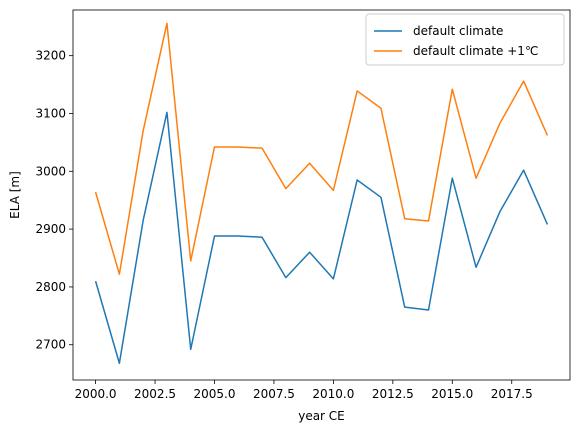 The width and height of the screenshot is (580, 432). What do you see at coordinates (393, 394) in the screenshot?
I see `x-tick-label: 2012.5` at bounding box center [393, 394].